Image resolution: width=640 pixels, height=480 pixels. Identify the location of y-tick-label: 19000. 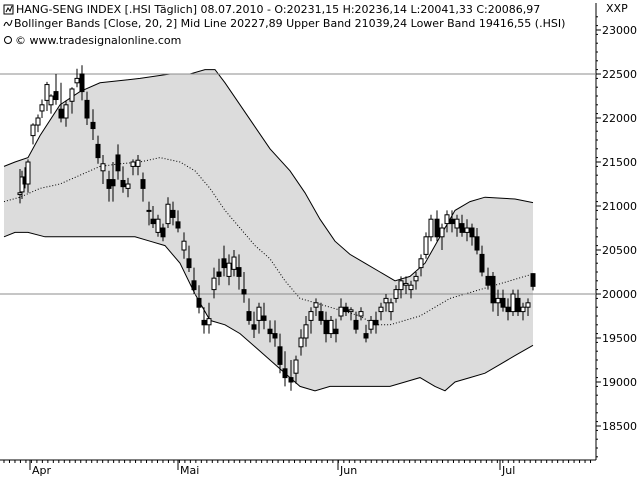
(619, 382).